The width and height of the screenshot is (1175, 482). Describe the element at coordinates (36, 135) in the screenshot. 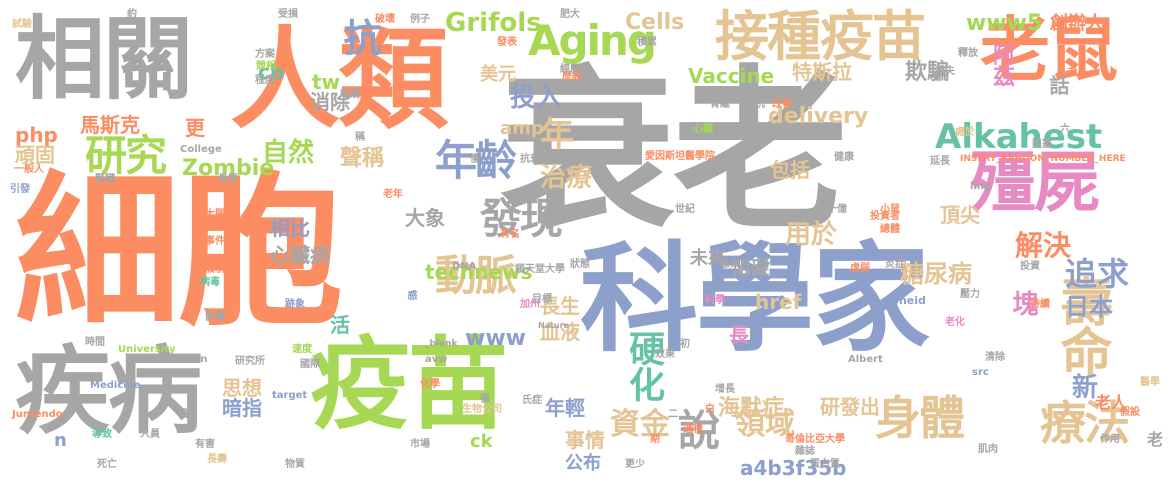

I see `word-php: php` at that location.